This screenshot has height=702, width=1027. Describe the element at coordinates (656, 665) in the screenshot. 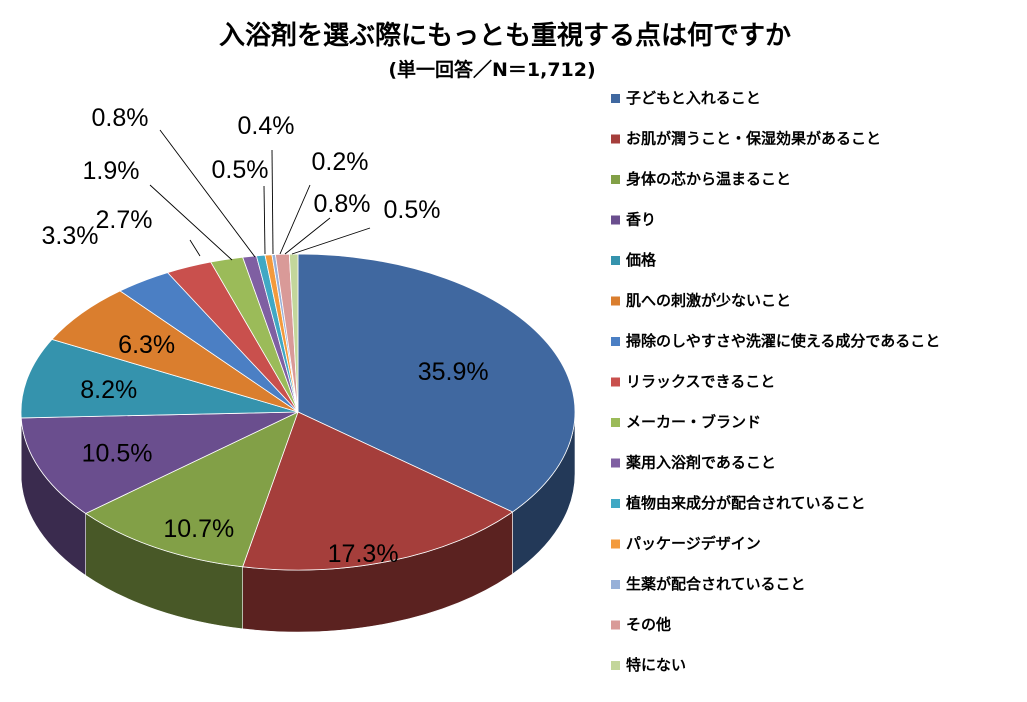

I see `legend-label-15: 特にない` at that location.